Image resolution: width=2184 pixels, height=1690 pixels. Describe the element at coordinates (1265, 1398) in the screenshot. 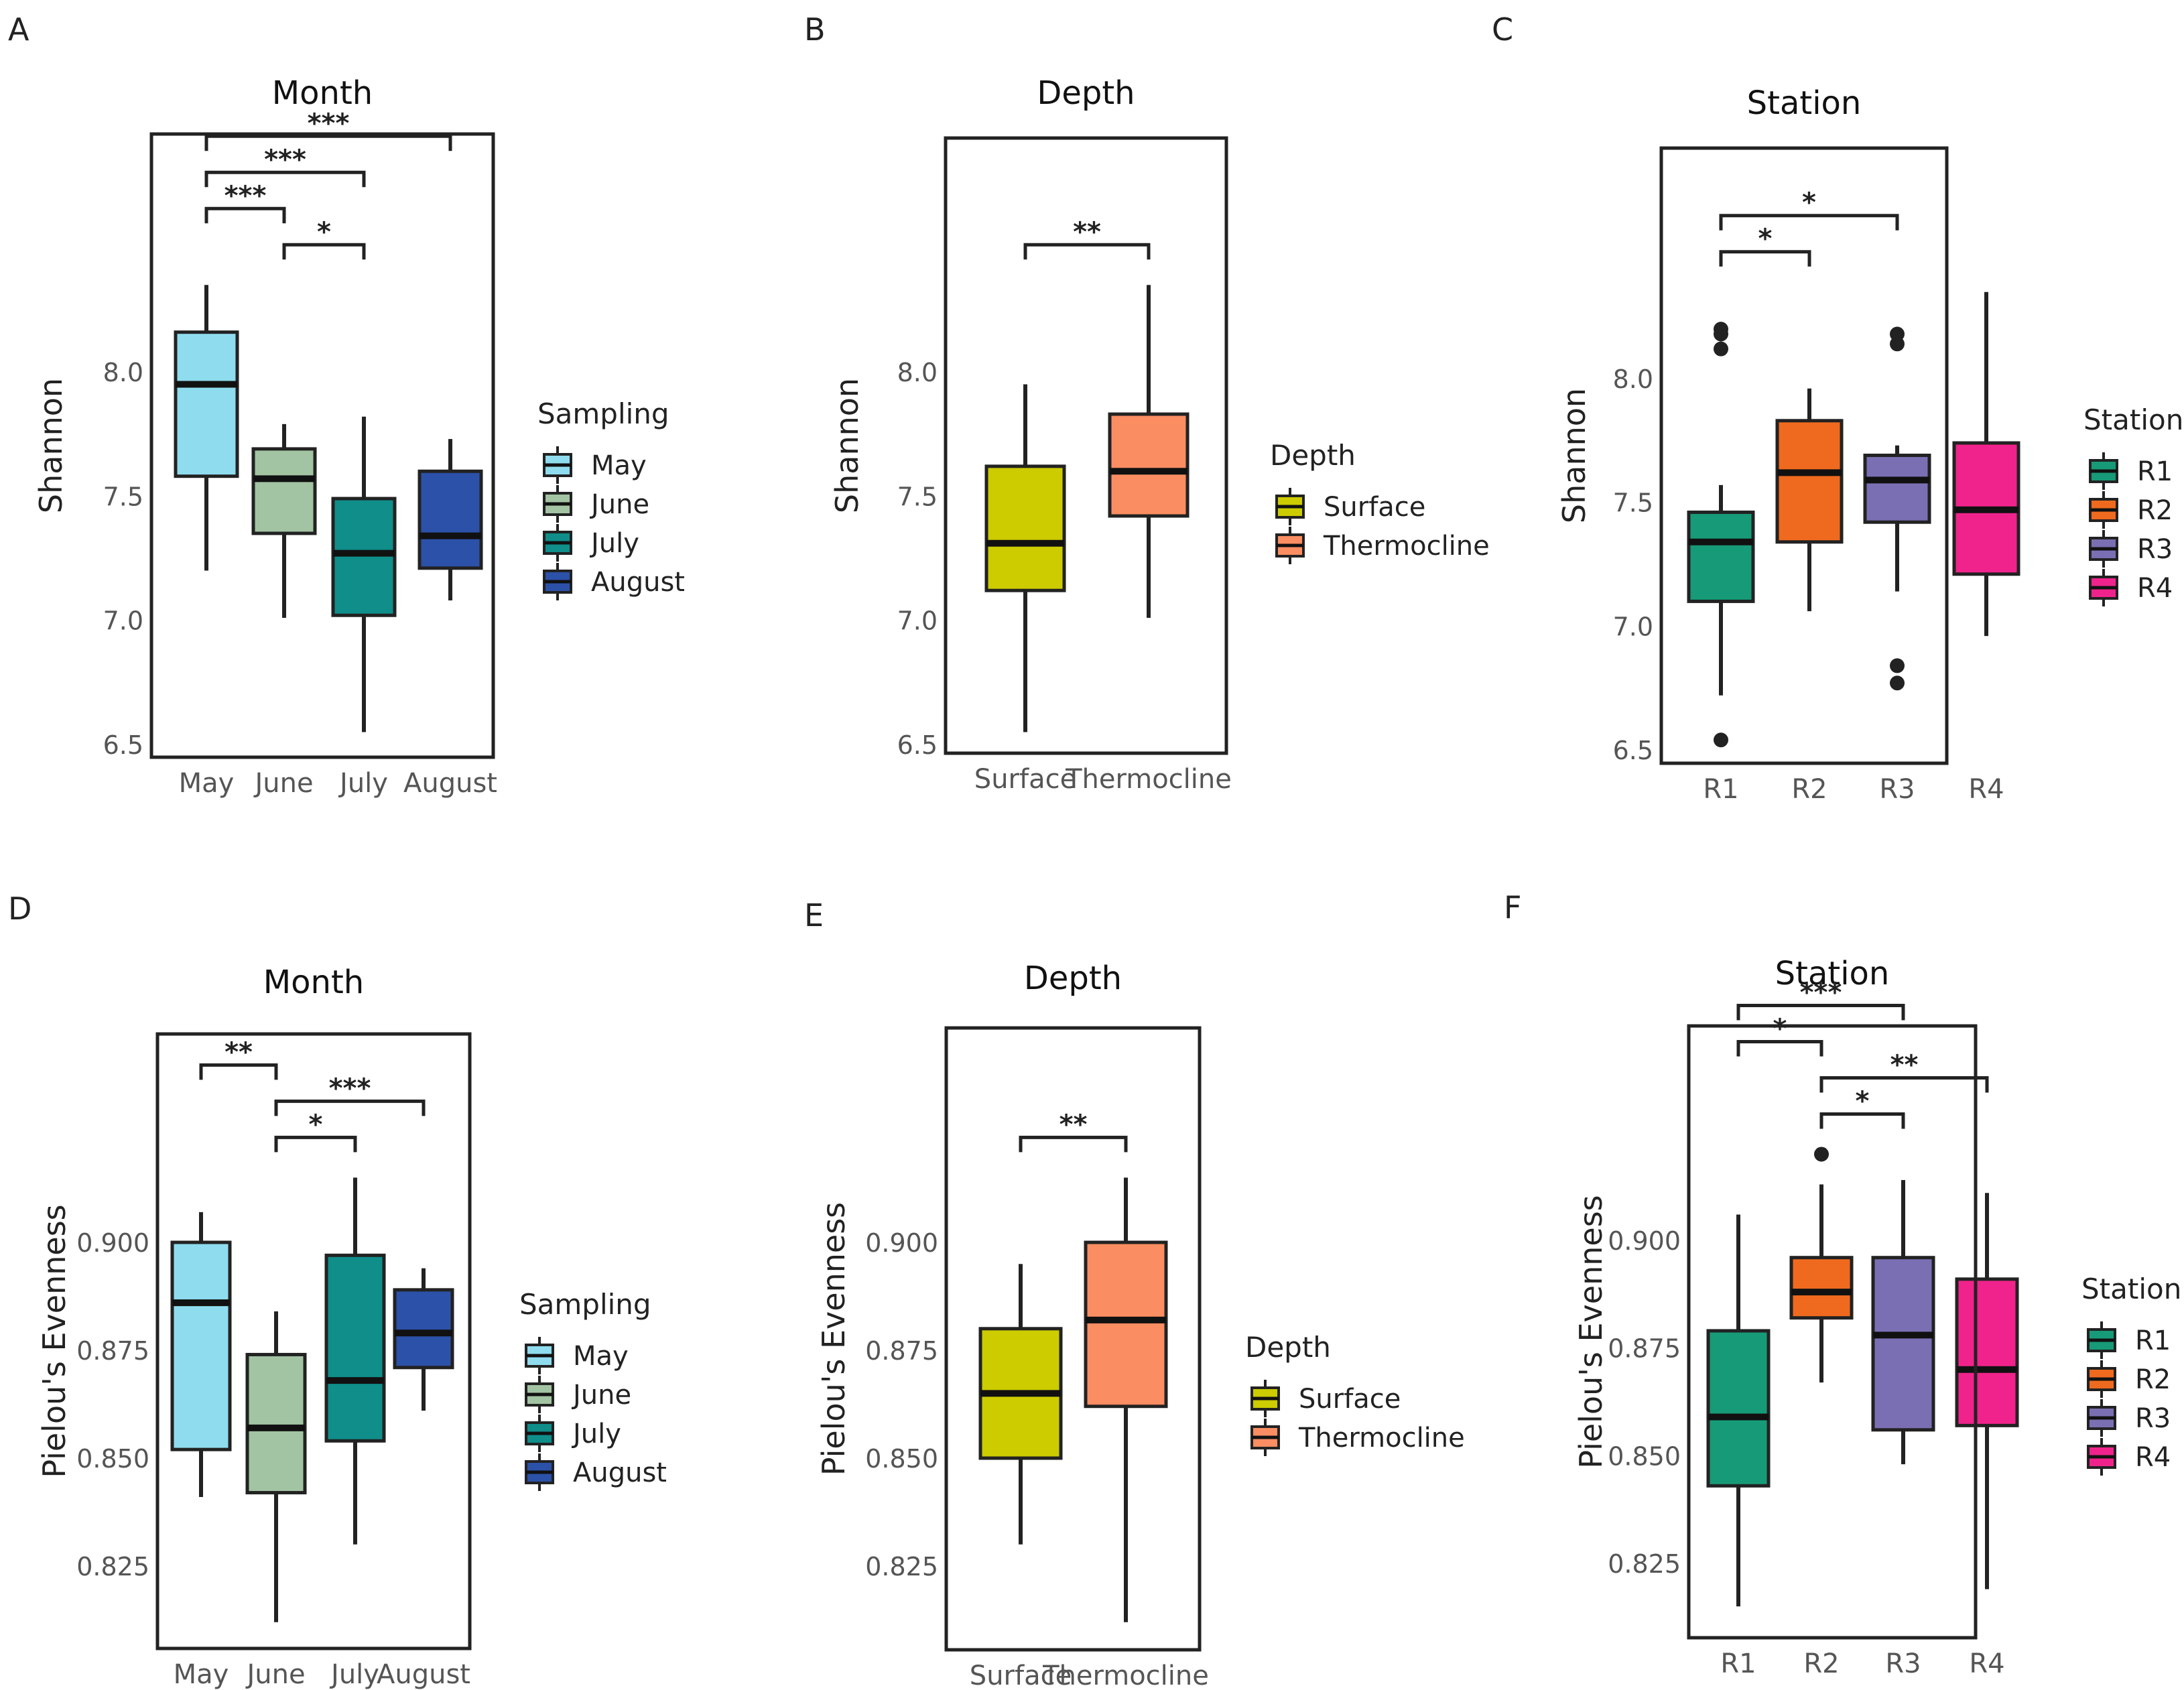

I see `legend-key-surface` at that location.